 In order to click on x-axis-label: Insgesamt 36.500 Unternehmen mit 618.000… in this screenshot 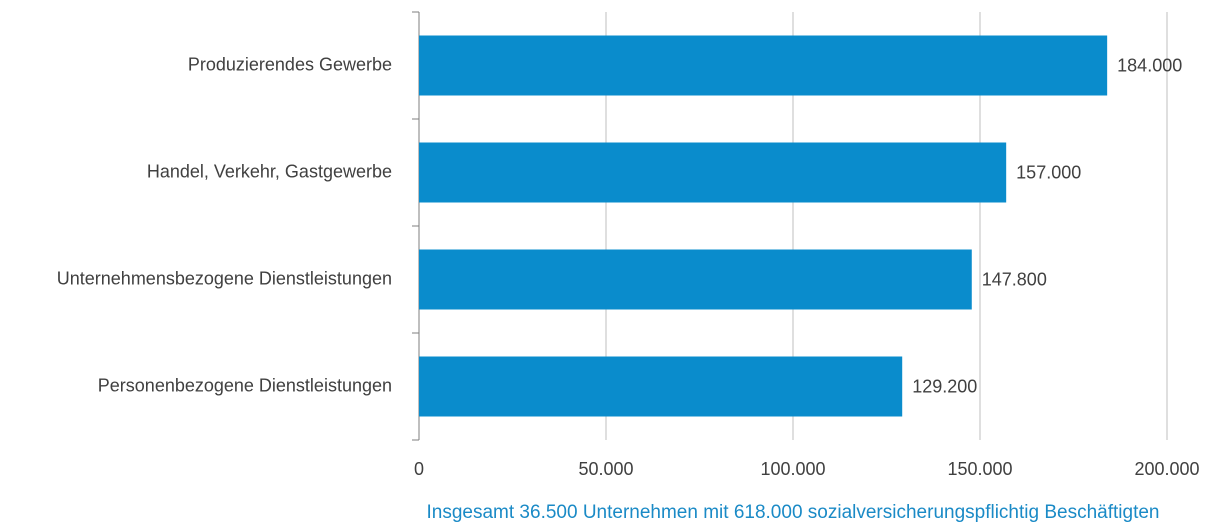, I will do `click(793, 512)`.